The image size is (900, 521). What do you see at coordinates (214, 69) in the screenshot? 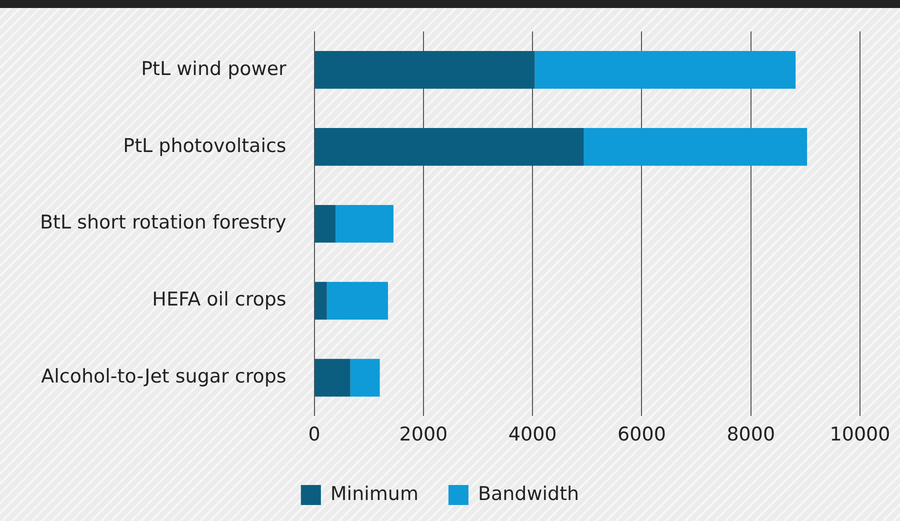
I see `y-tick-label: PtL wind power` at bounding box center [214, 69].